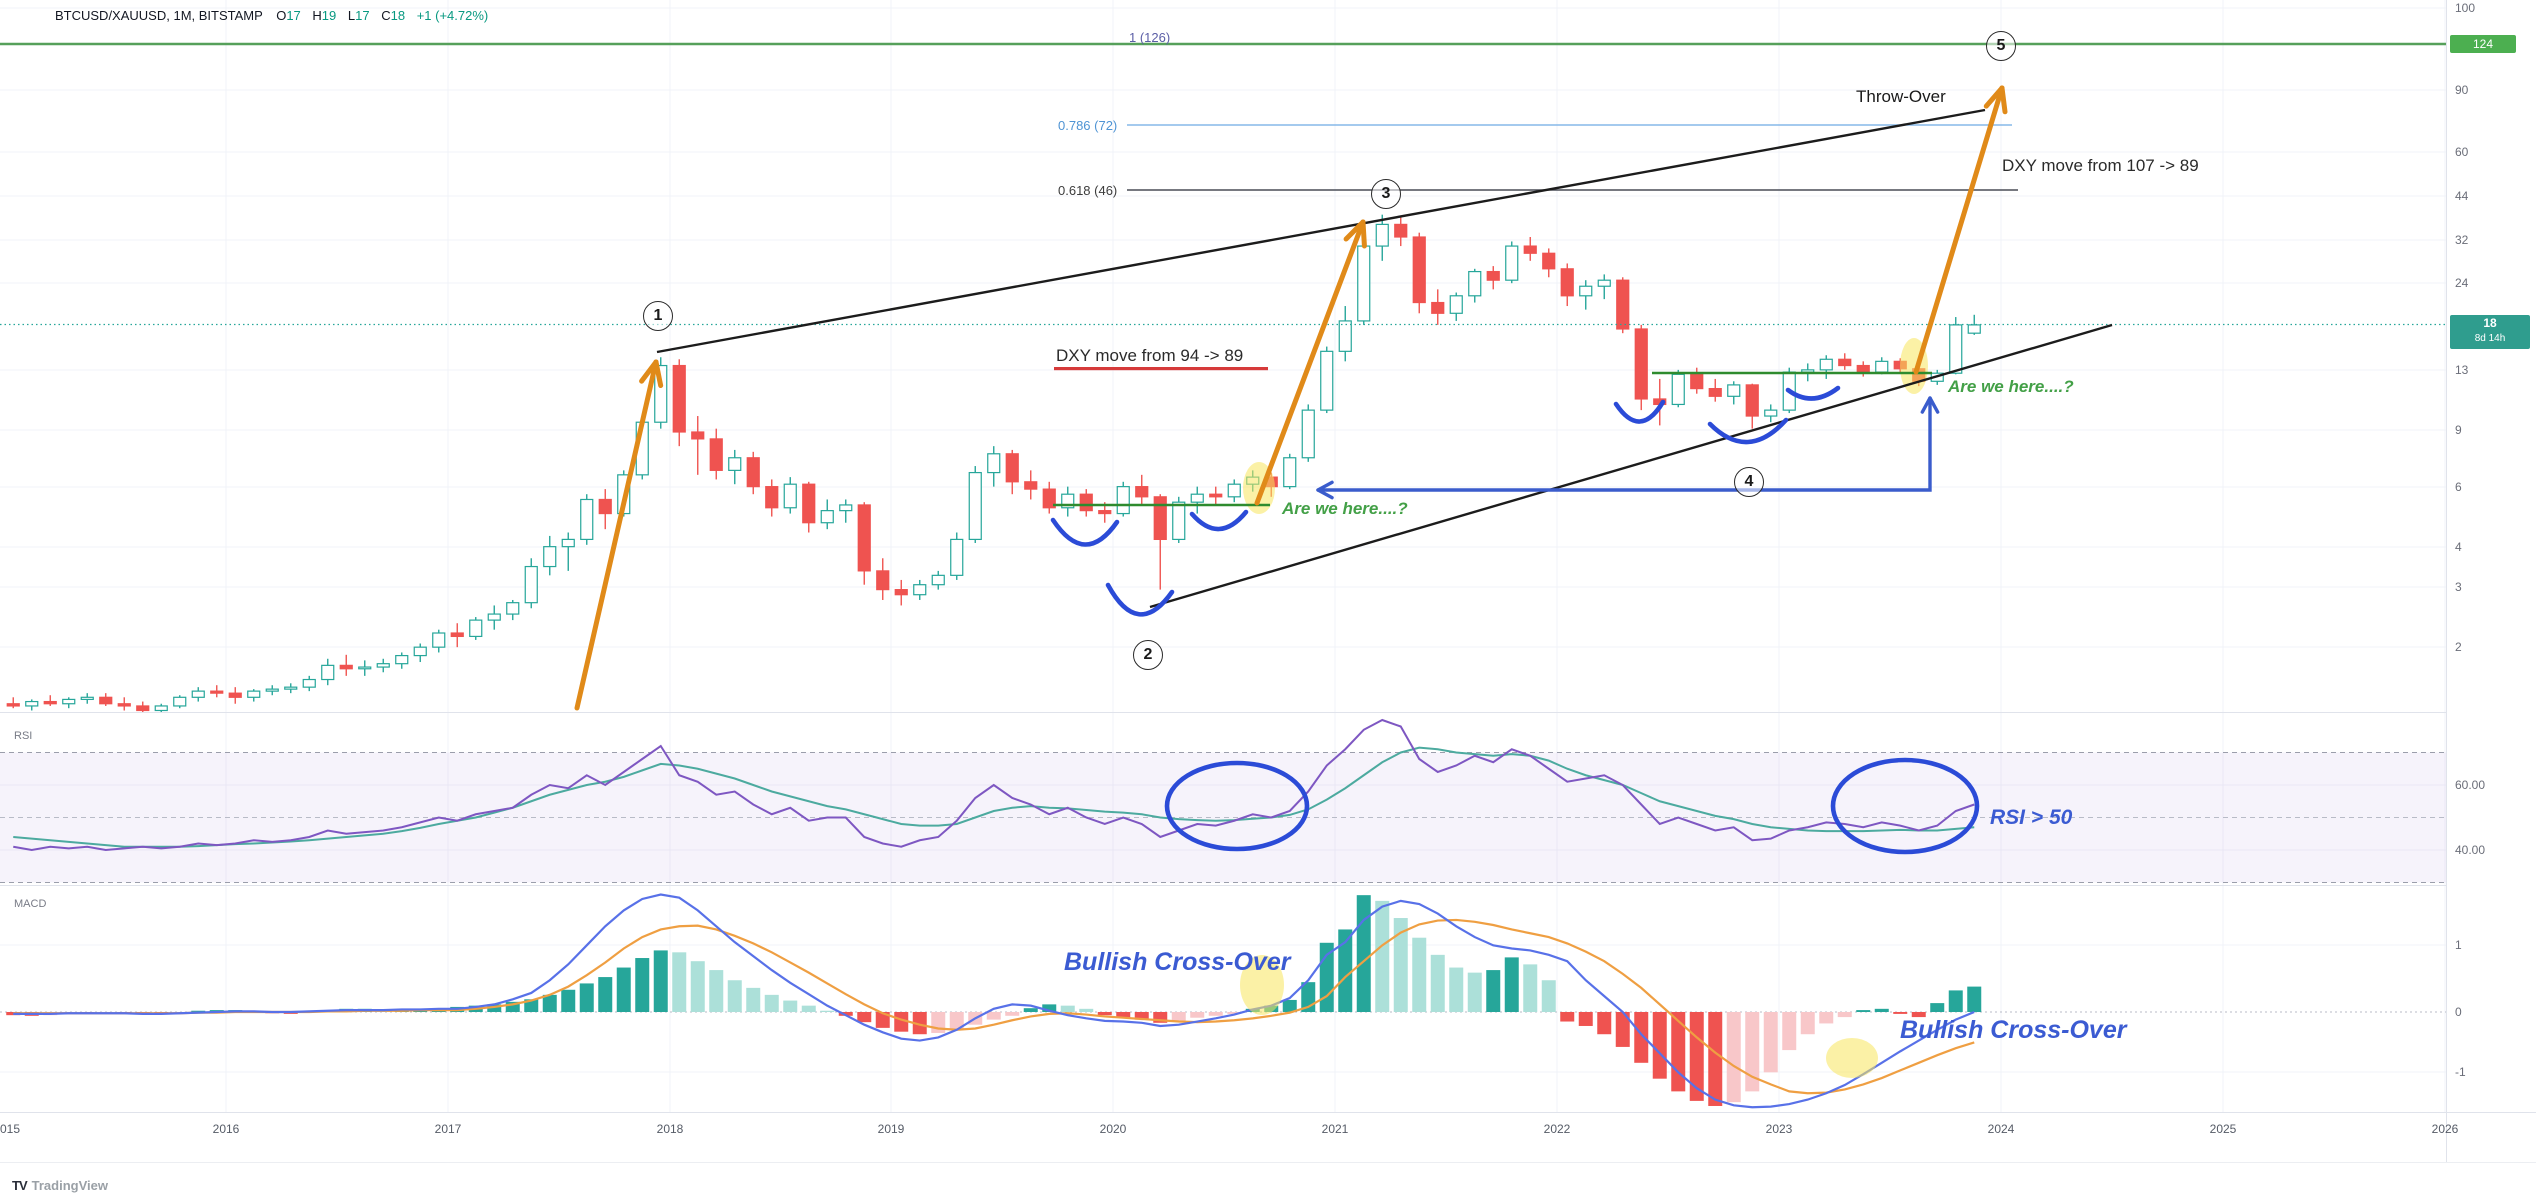 The width and height of the screenshot is (2536, 1202). What do you see at coordinates (1386, 194) in the screenshot?
I see `wave-label-3: 3` at bounding box center [1386, 194].